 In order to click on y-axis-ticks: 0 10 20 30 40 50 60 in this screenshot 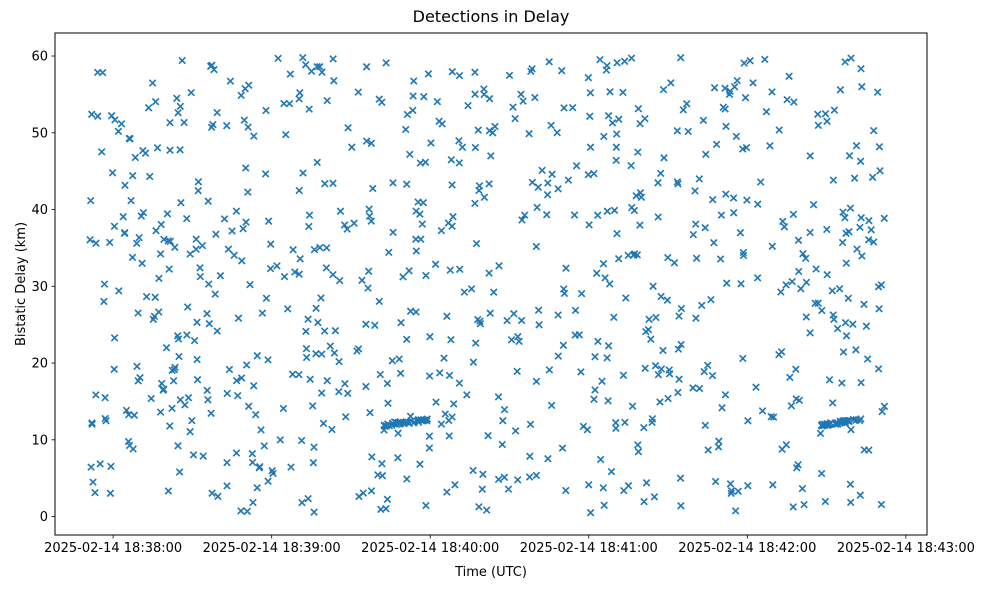, I will do `click(43, 287)`.